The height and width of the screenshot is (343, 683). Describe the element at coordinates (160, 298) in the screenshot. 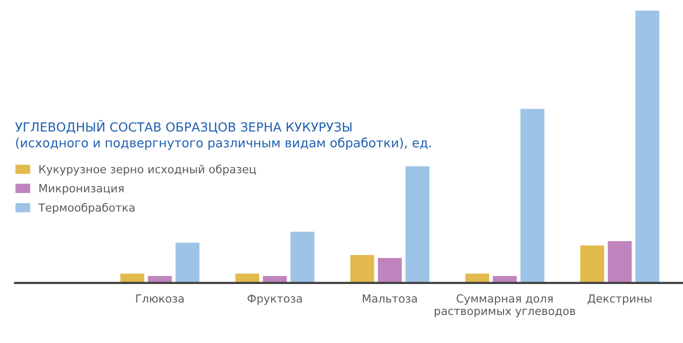

I see `x-tick-label: Глюкоза` at that location.